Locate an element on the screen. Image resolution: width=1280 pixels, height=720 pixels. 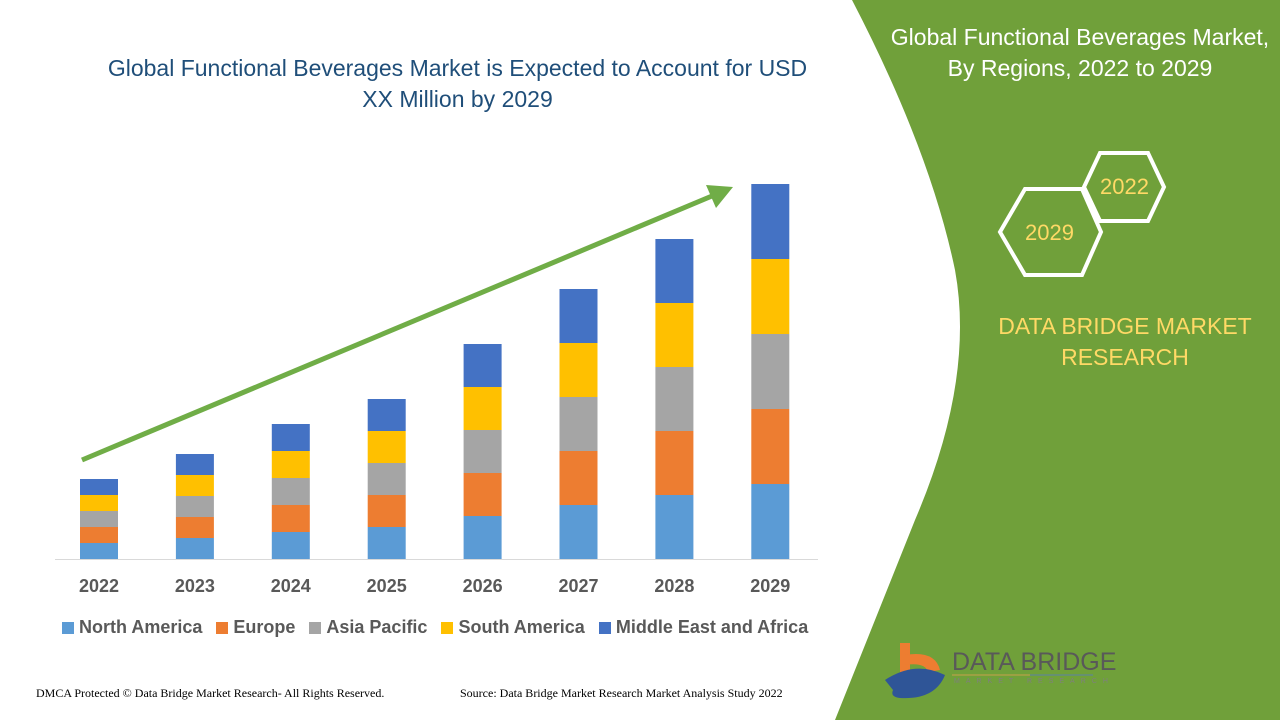
bar-2024-south-america is located at coordinates (290, 464).